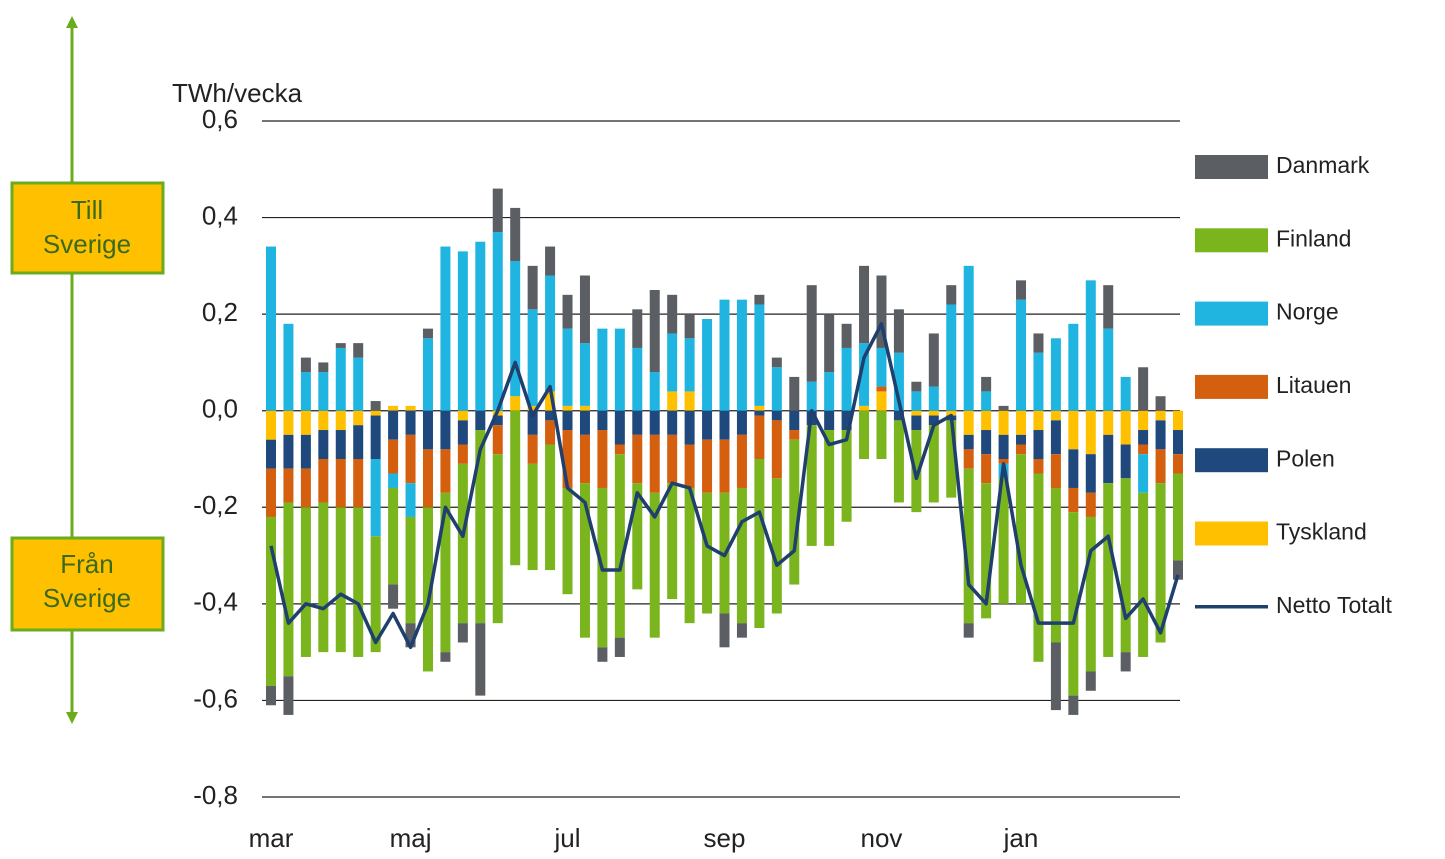  What do you see at coordinates (1323, 165) in the screenshot?
I see `legend-label: Danmark` at bounding box center [1323, 165].